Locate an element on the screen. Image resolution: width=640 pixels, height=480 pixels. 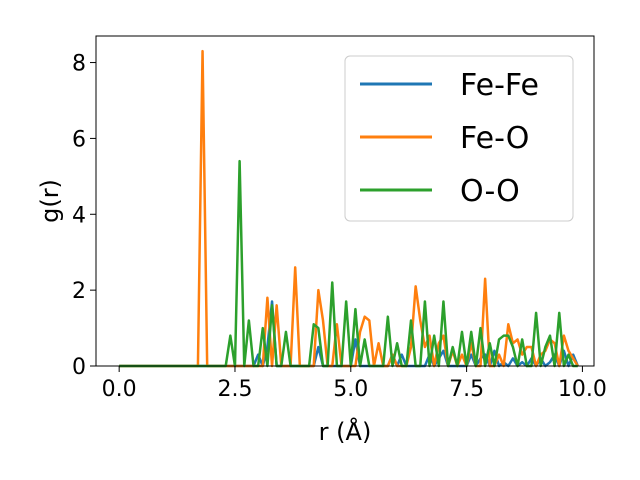
x-tick-label: 2.5 is located at coordinates (234, 389).